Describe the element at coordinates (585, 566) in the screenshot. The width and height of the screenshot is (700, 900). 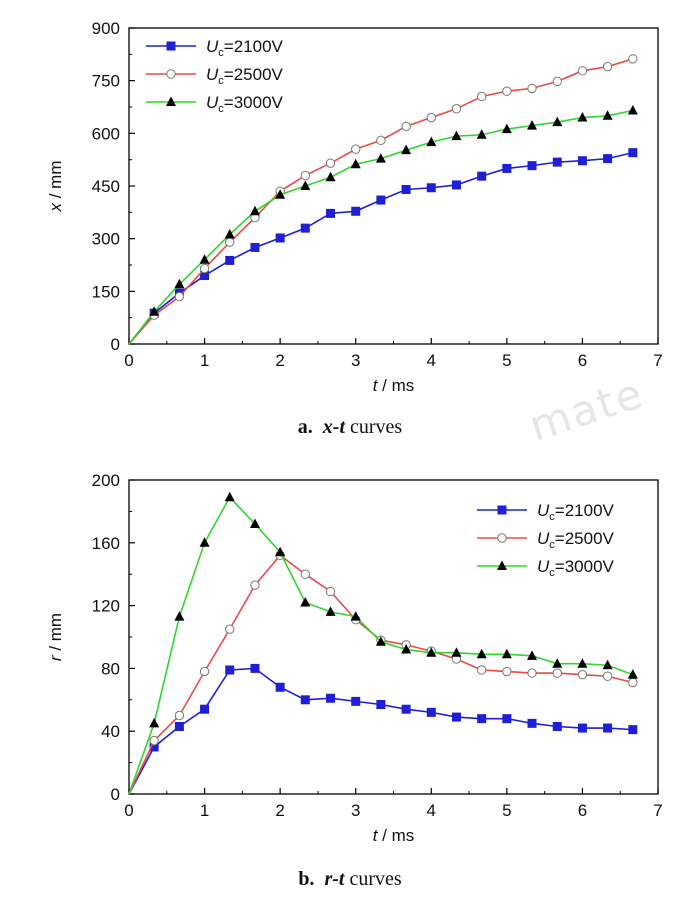
I see `legend-value: =3000V` at that location.